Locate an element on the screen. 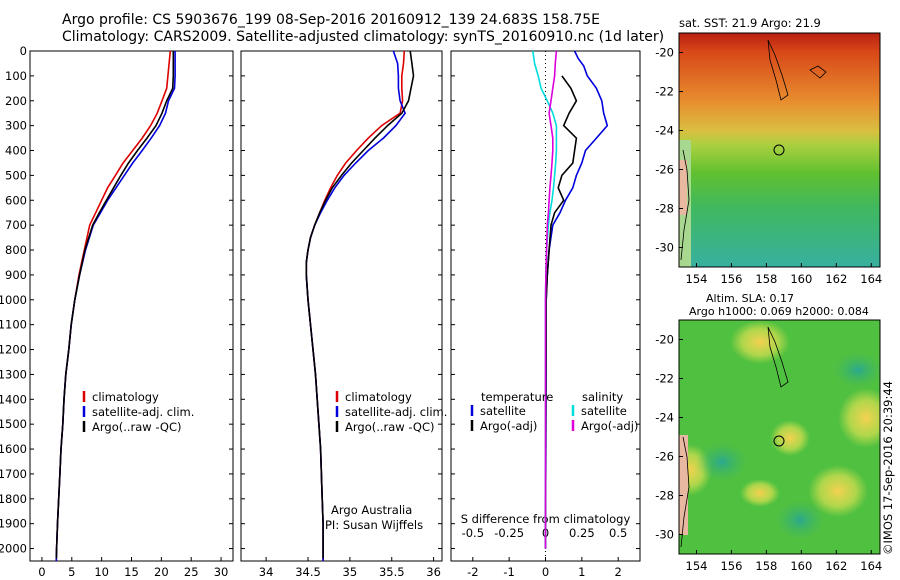  sla-map-title: Altim. SLA: 0.17 is located at coordinates (750, 298).